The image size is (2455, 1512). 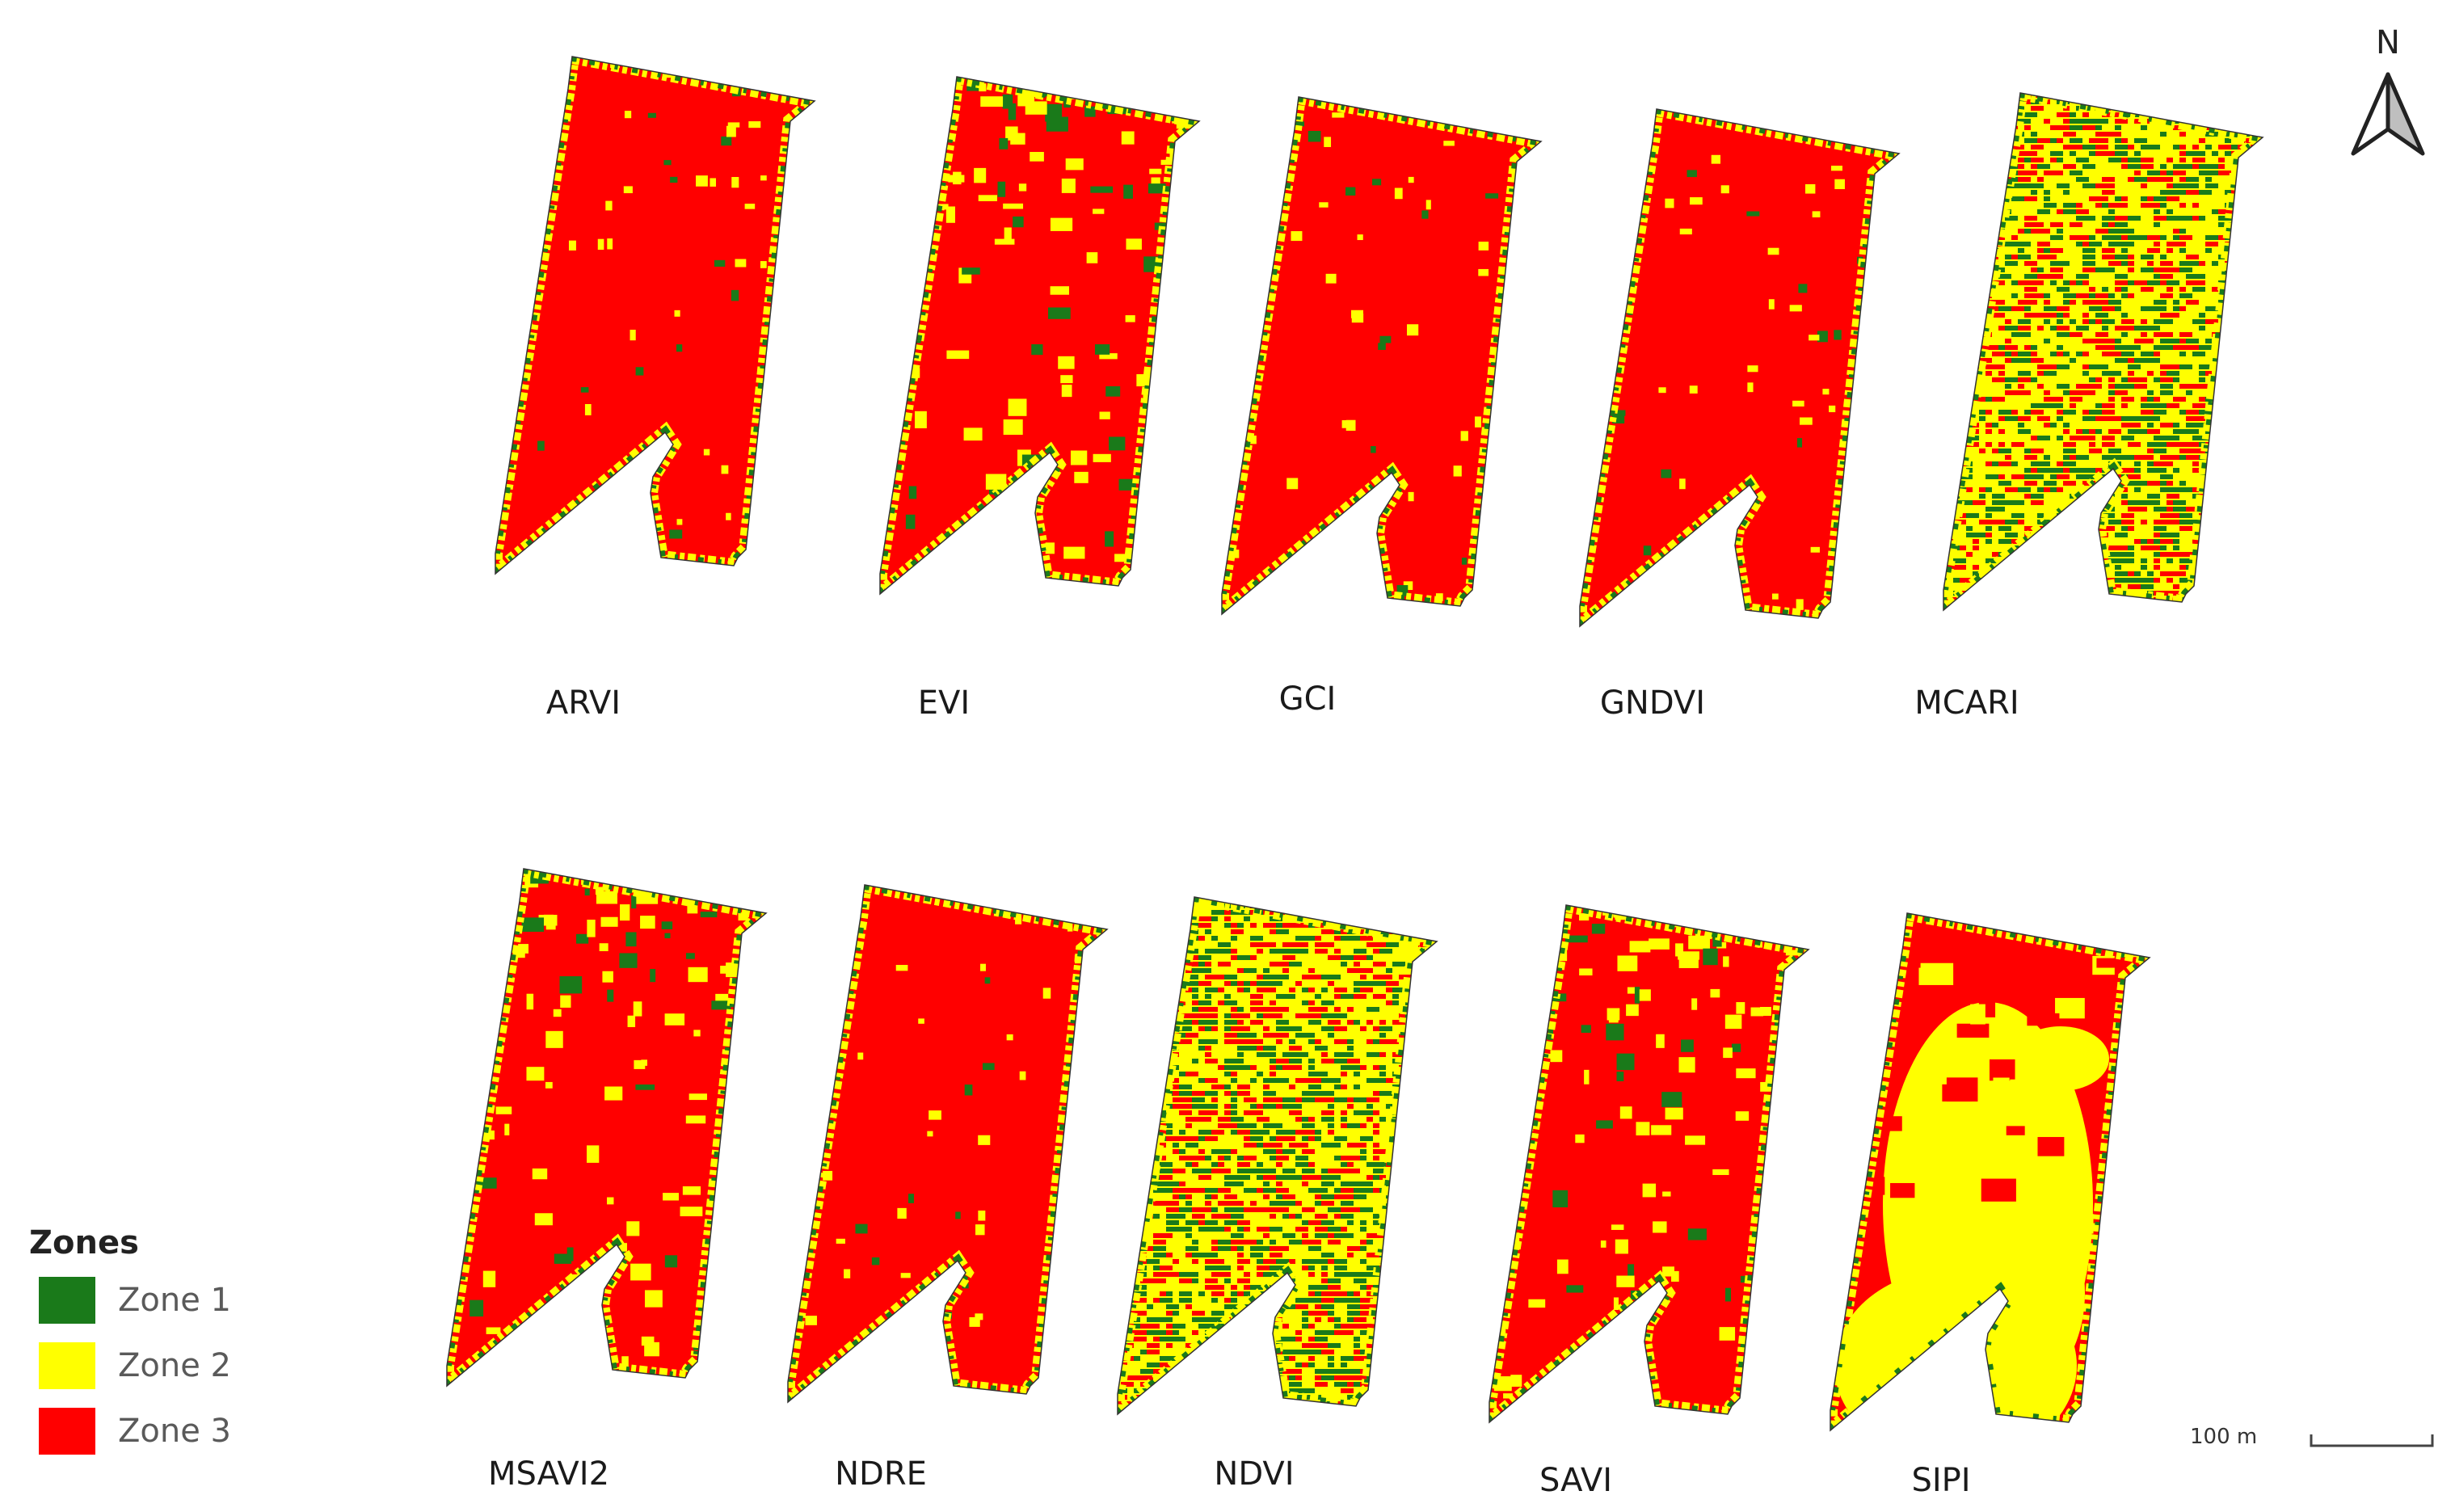 I want to click on field-panel-arvi, so click(x=656, y=315).